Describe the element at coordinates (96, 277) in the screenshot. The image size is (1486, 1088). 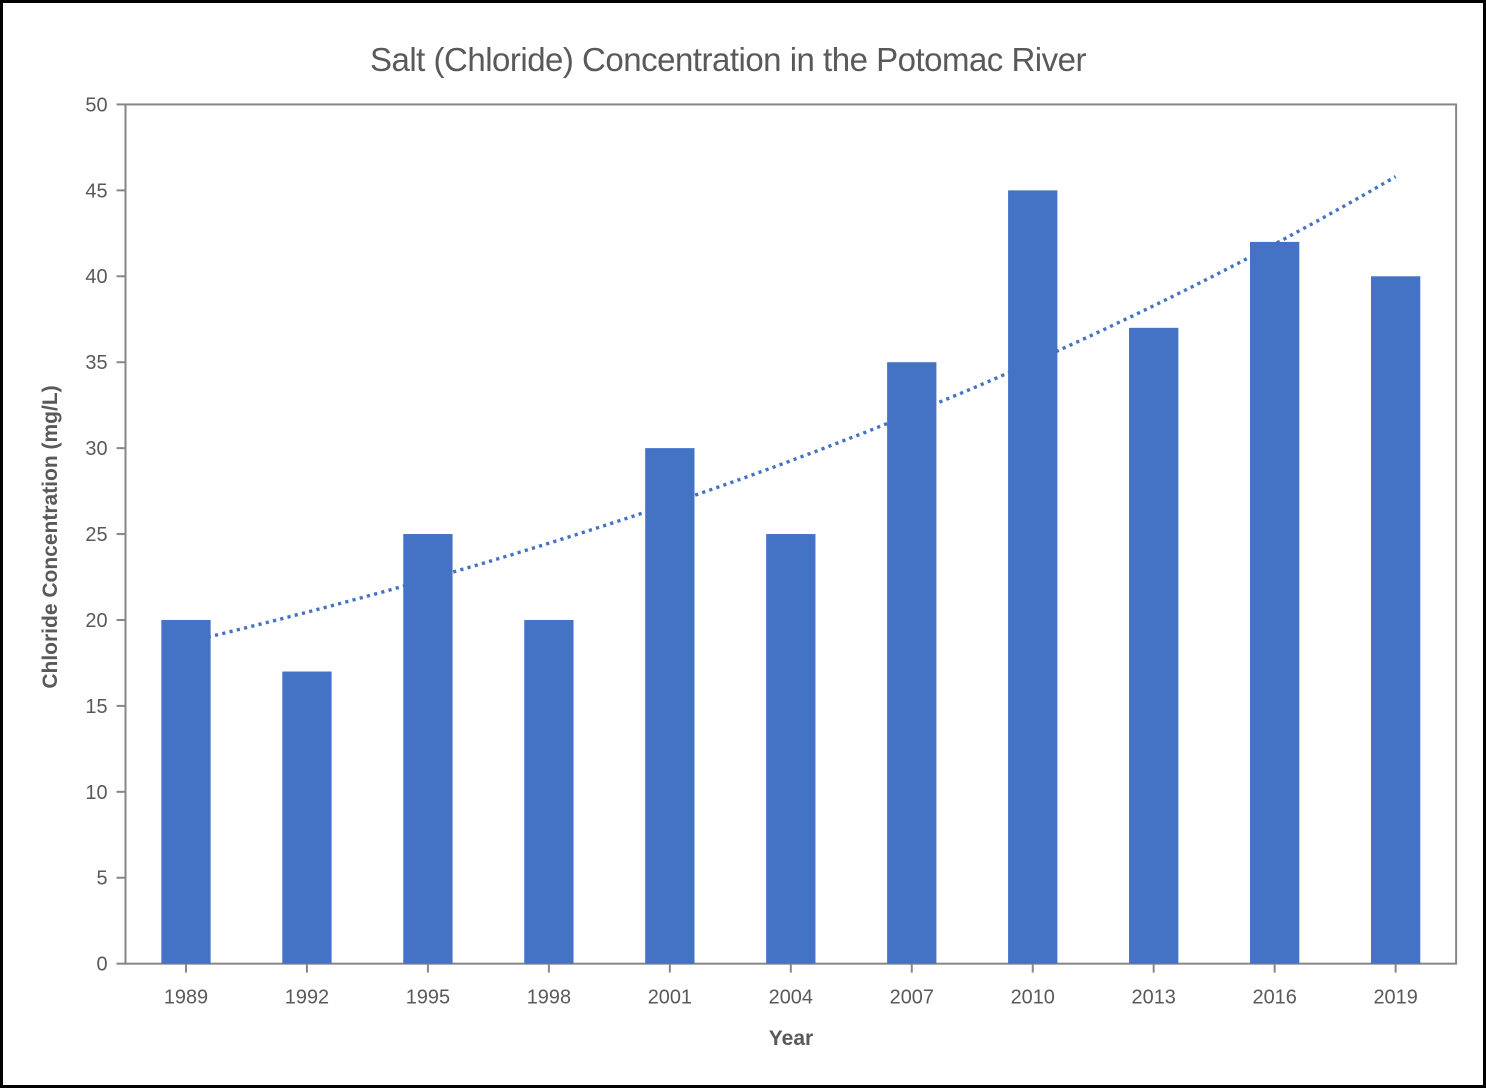
I see `y-tick-label: 40` at that location.